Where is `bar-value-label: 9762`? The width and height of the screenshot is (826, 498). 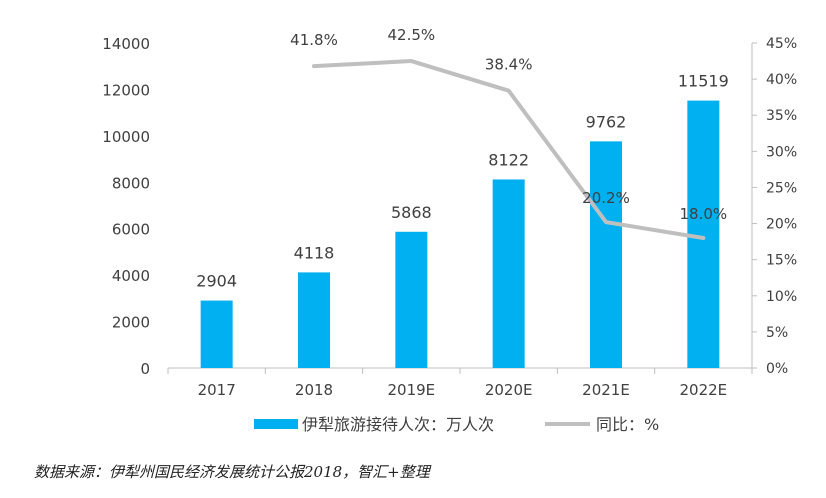 bar-value-label: 9762 is located at coordinates (606, 121).